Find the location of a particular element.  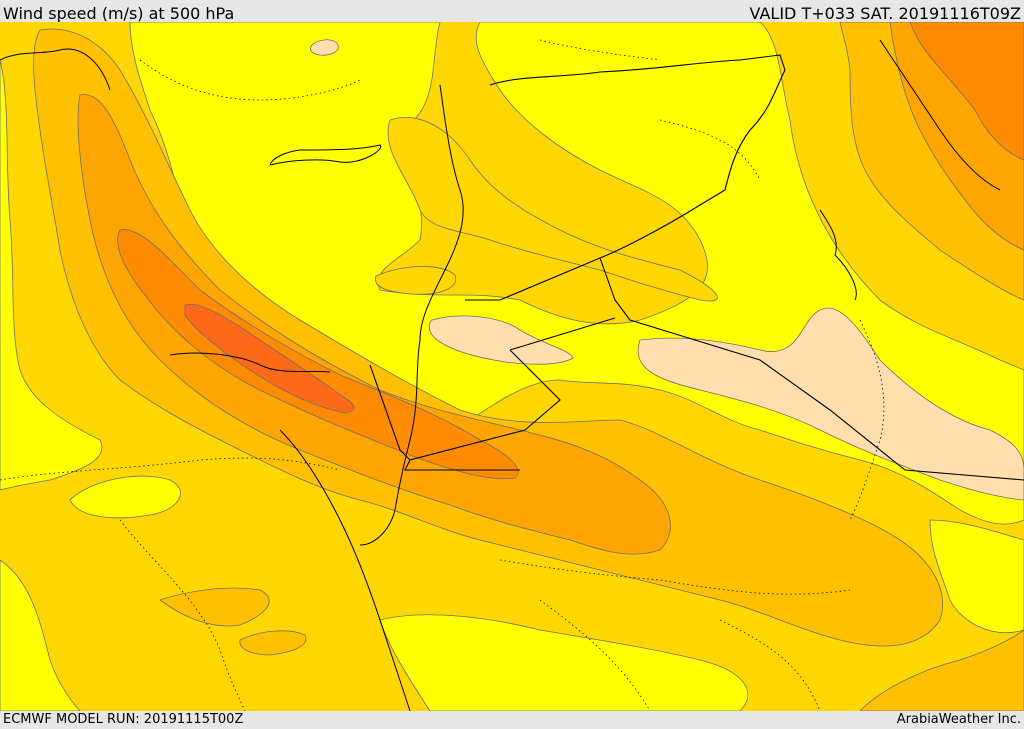

contour-fill-gold-blob is located at coordinates (416, 280).